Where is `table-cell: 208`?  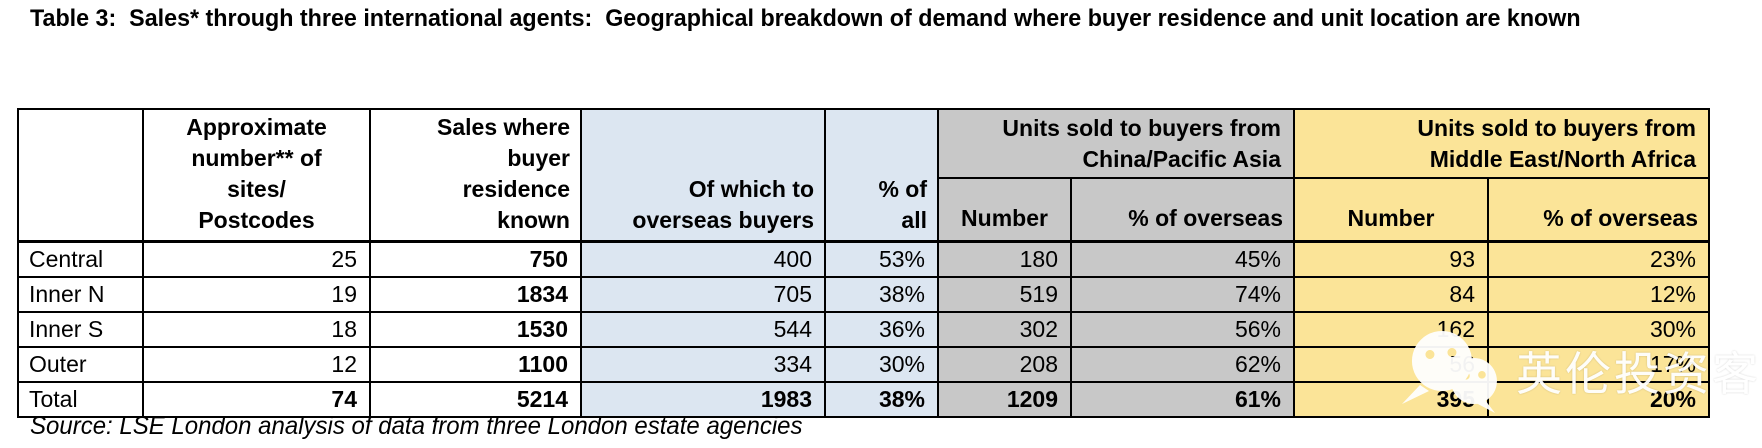 table-cell: 208 is located at coordinates (1004, 364).